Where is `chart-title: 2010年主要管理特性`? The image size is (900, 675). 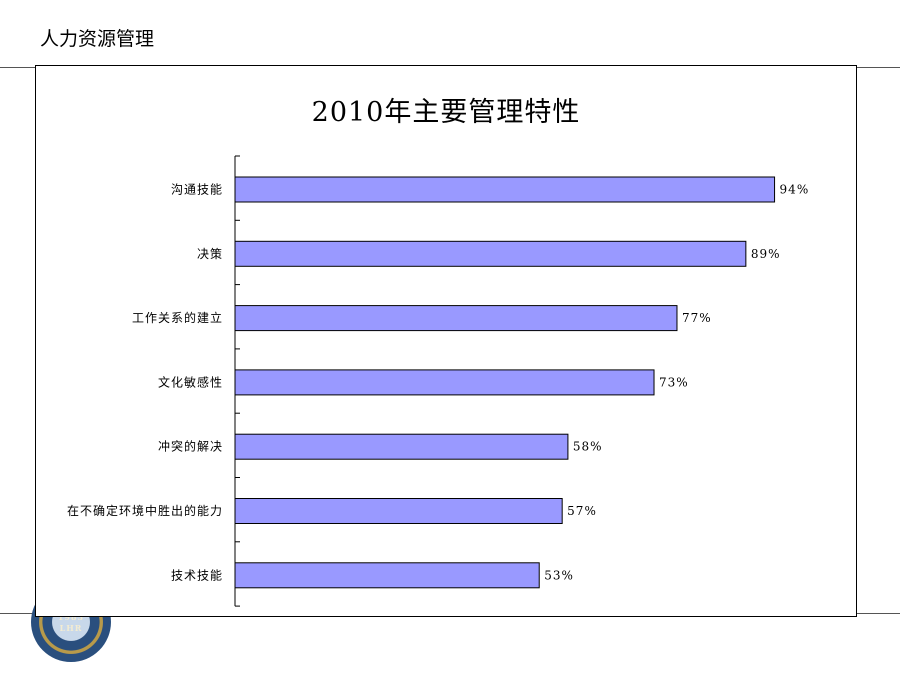 chart-title: 2010年主要管理特性 is located at coordinates (446, 112).